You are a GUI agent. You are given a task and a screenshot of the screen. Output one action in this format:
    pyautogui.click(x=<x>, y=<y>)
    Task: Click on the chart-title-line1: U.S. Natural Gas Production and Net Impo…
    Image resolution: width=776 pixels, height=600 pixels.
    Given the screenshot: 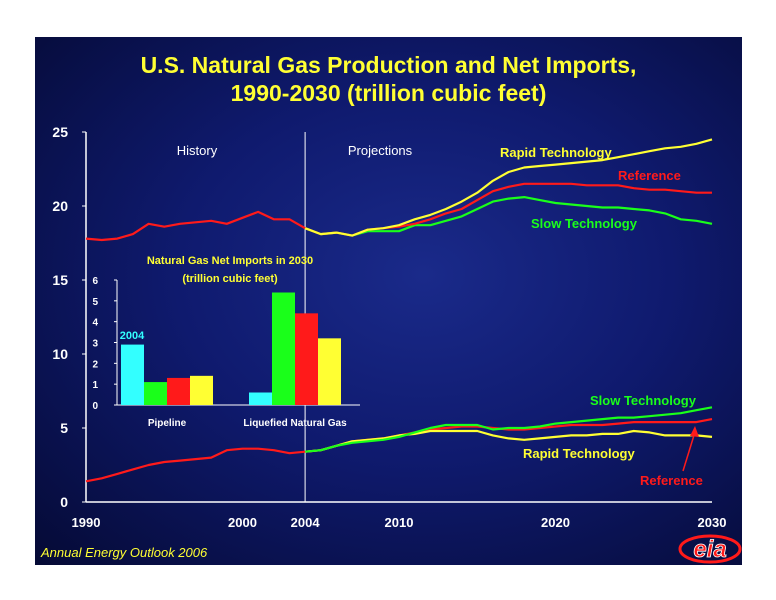 What is the action you would take?
    pyautogui.click(x=388, y=65)
    